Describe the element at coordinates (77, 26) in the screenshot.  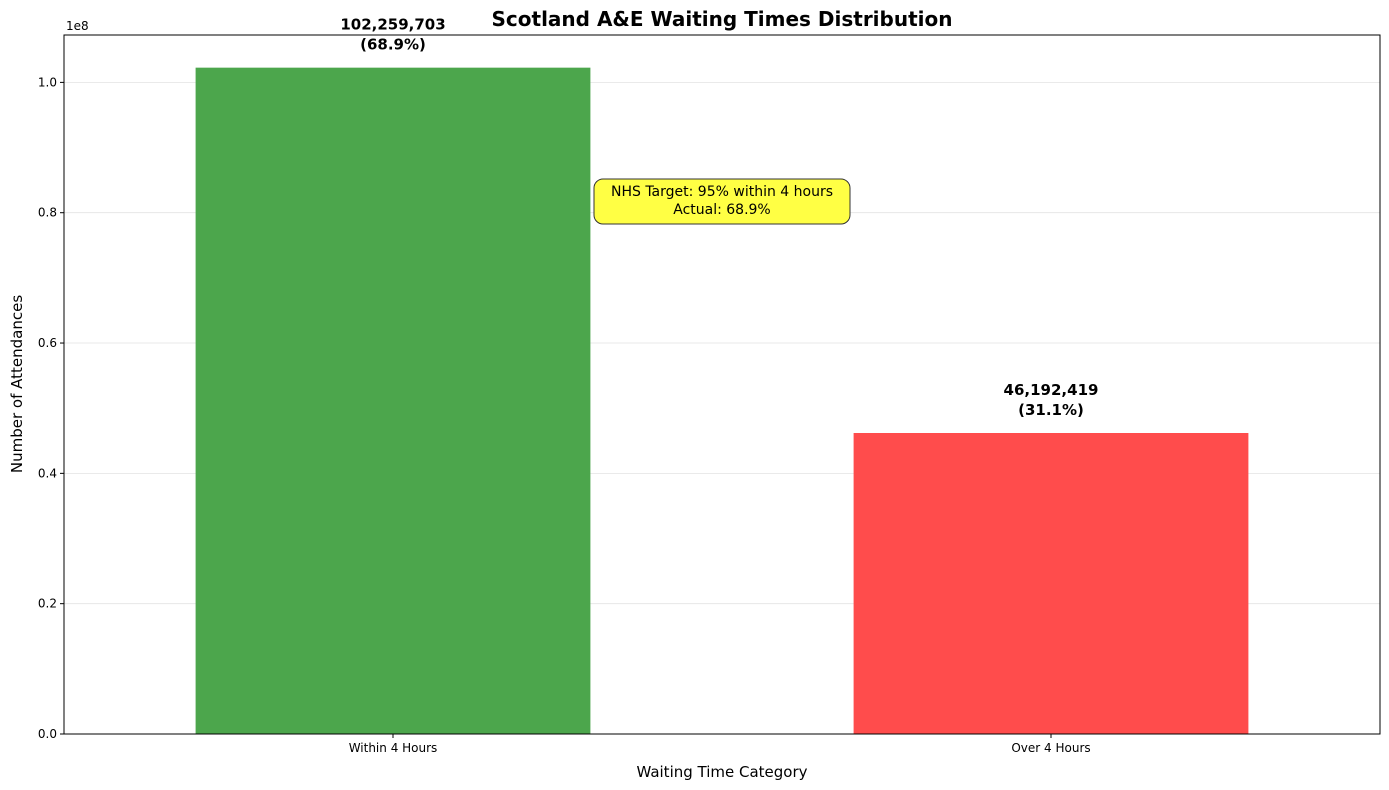
I see `y-axis-offset-label: 1e8` at that location.